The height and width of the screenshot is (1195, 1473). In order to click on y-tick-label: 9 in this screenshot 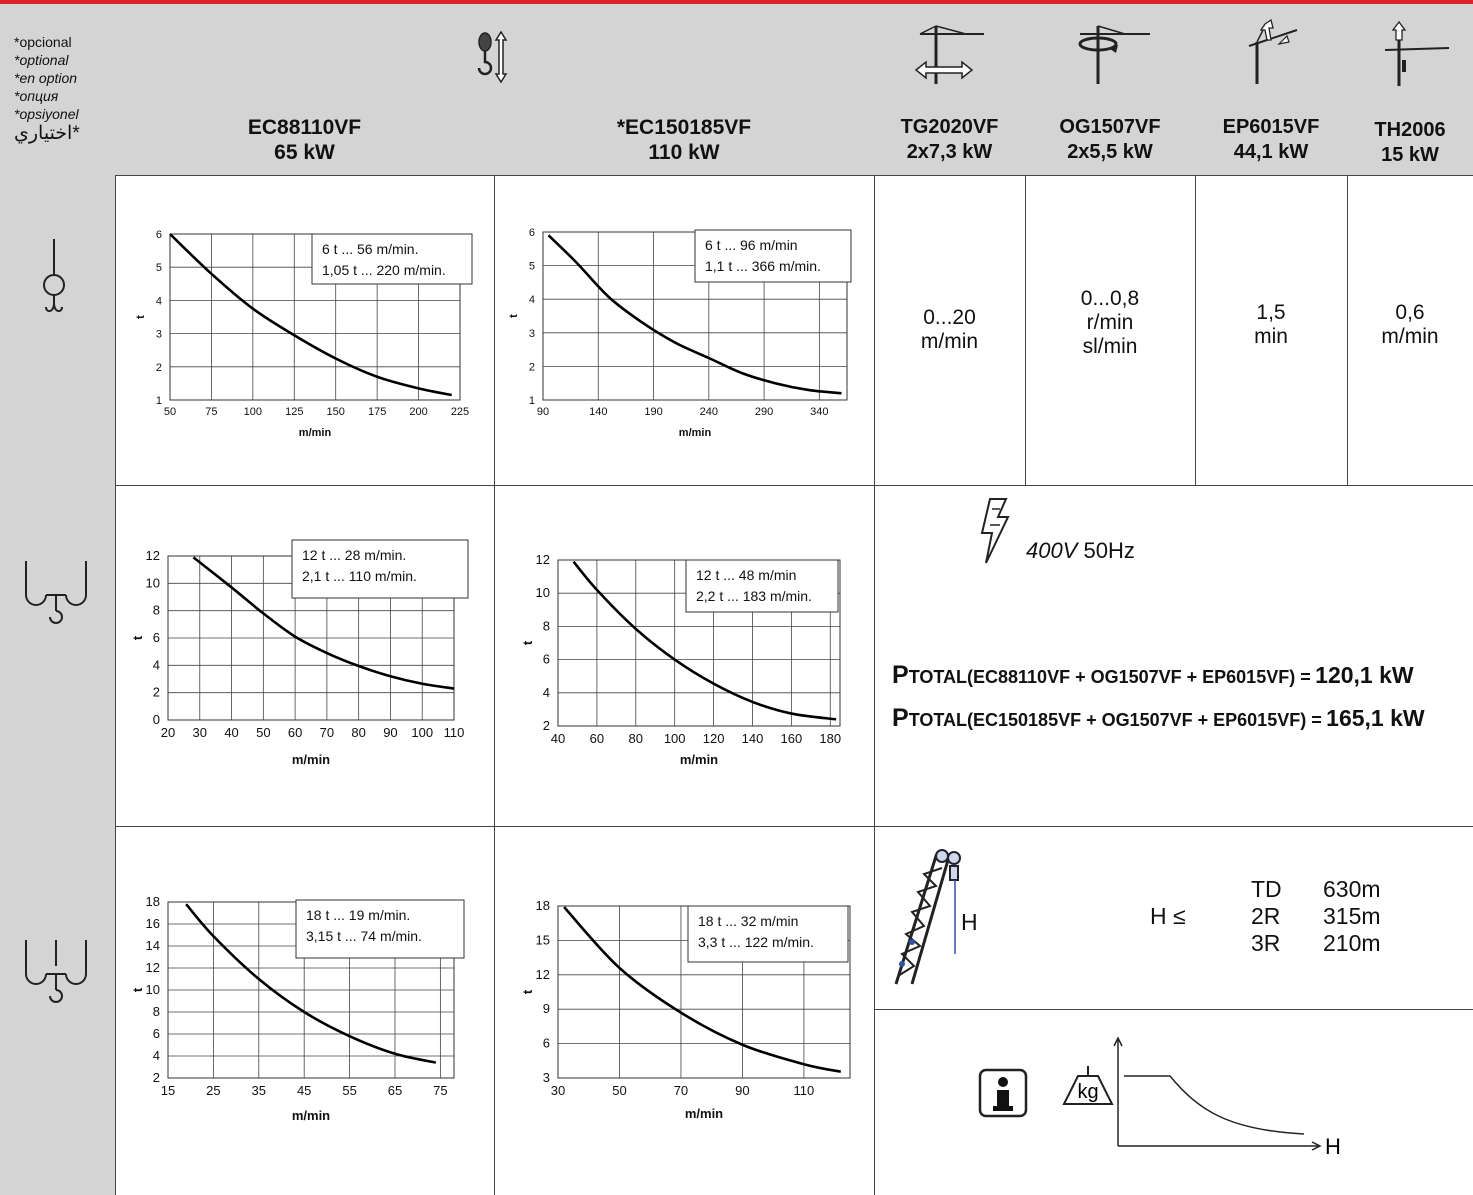, I will do `click(546, 1008)`.